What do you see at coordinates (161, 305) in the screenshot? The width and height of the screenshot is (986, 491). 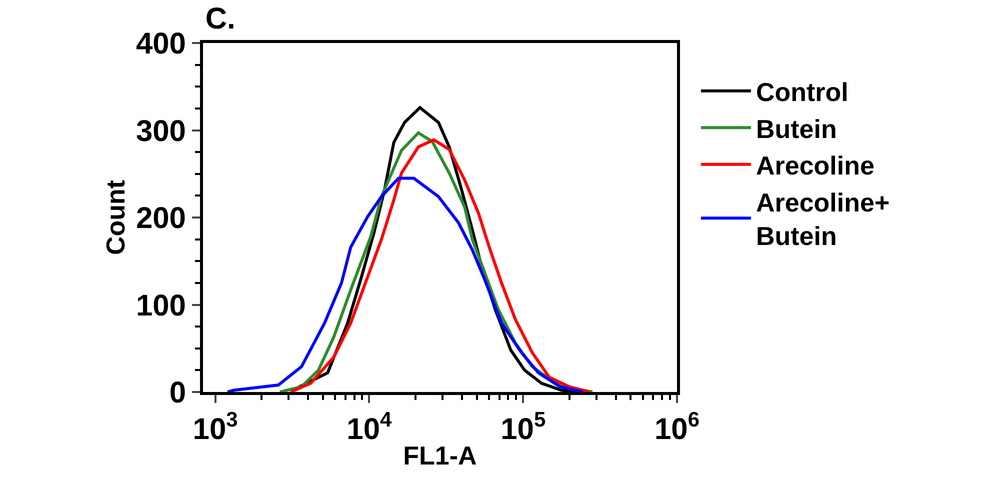 I see `y-tick-label: 100` at bounding box center [161, 305].